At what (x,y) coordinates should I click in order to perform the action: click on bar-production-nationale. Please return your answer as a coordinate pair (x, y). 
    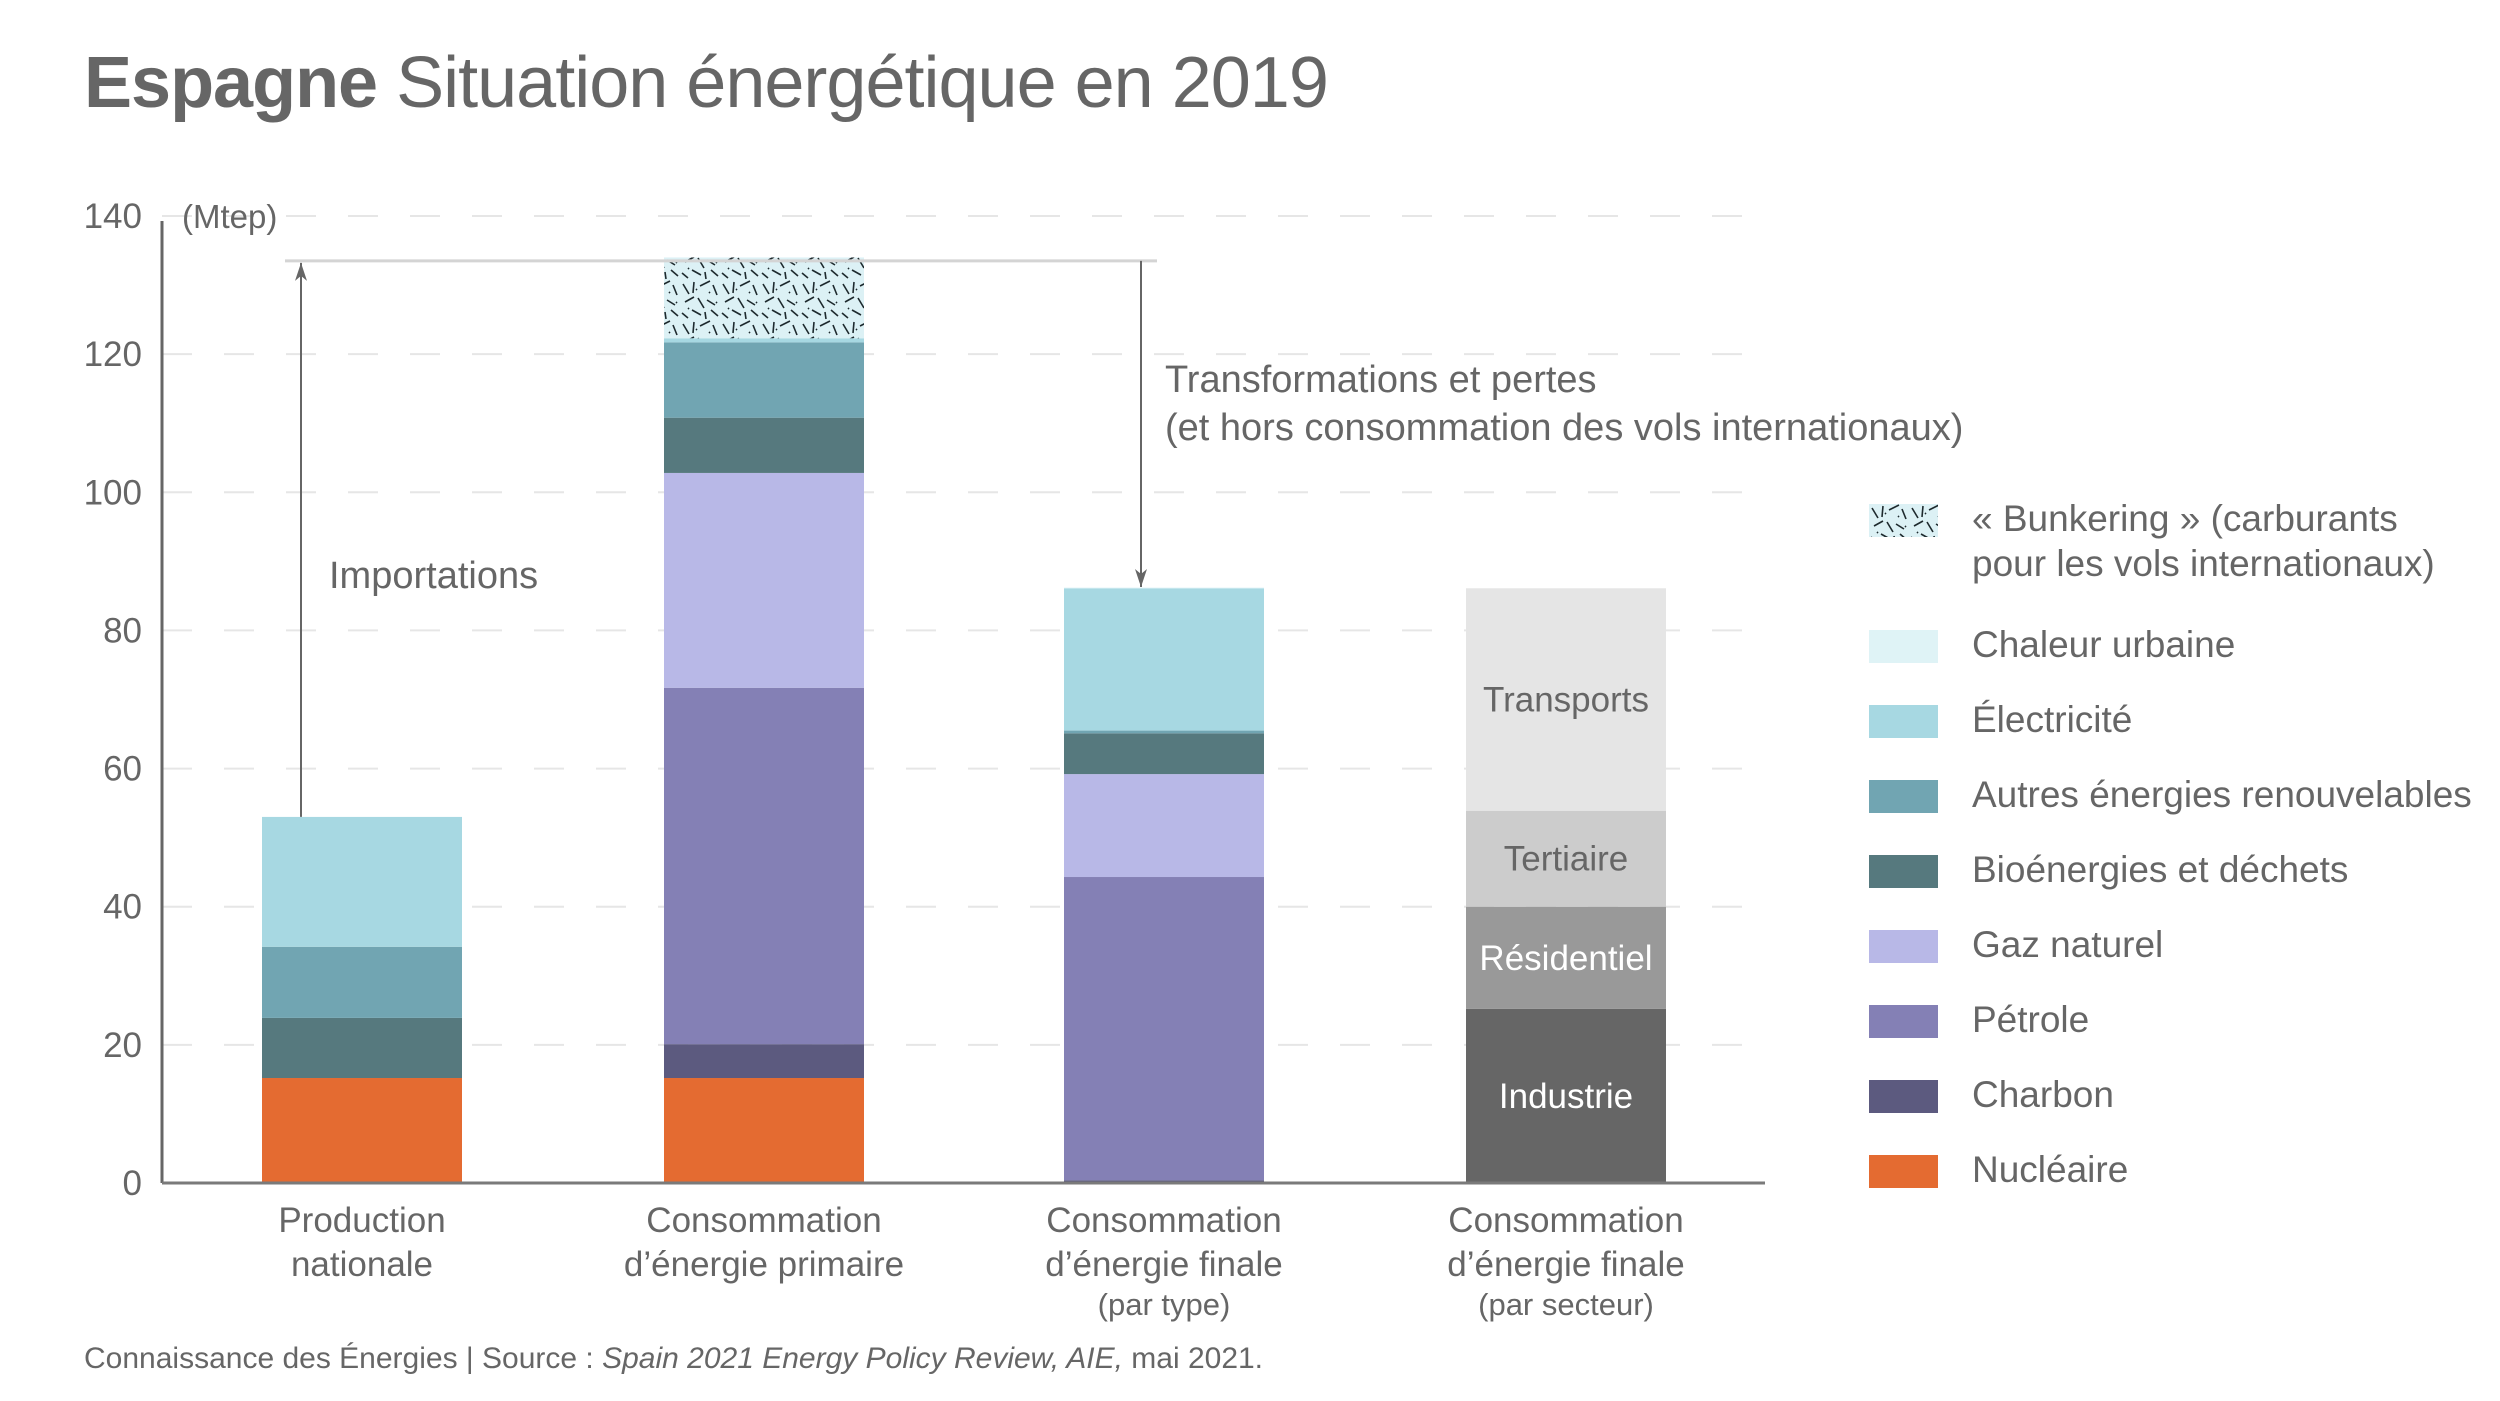
    Looking at the image, I should click on (362, 999).